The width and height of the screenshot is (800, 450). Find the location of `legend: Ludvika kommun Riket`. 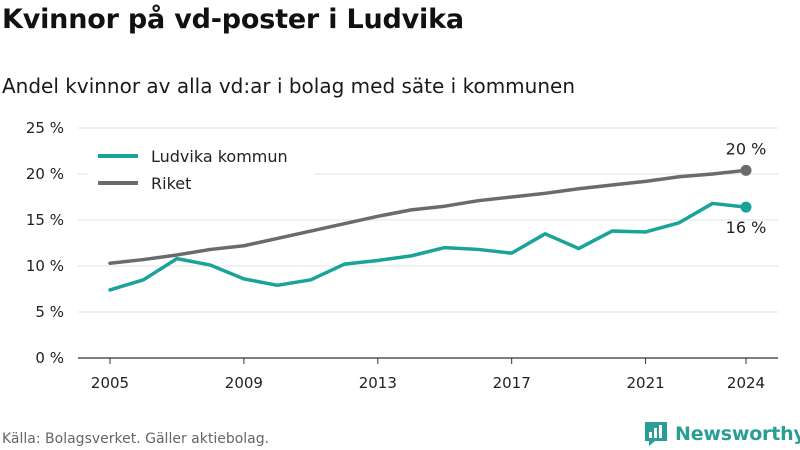

legend: Ludvika kommun Riket is located at coordinates (201, 169).